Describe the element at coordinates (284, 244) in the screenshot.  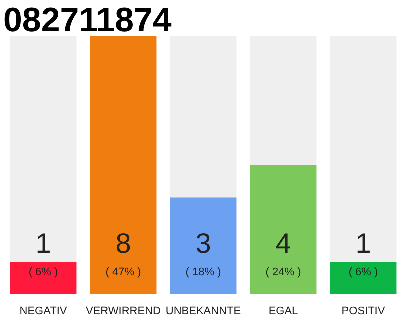
I see `data-label: 4` at that location.